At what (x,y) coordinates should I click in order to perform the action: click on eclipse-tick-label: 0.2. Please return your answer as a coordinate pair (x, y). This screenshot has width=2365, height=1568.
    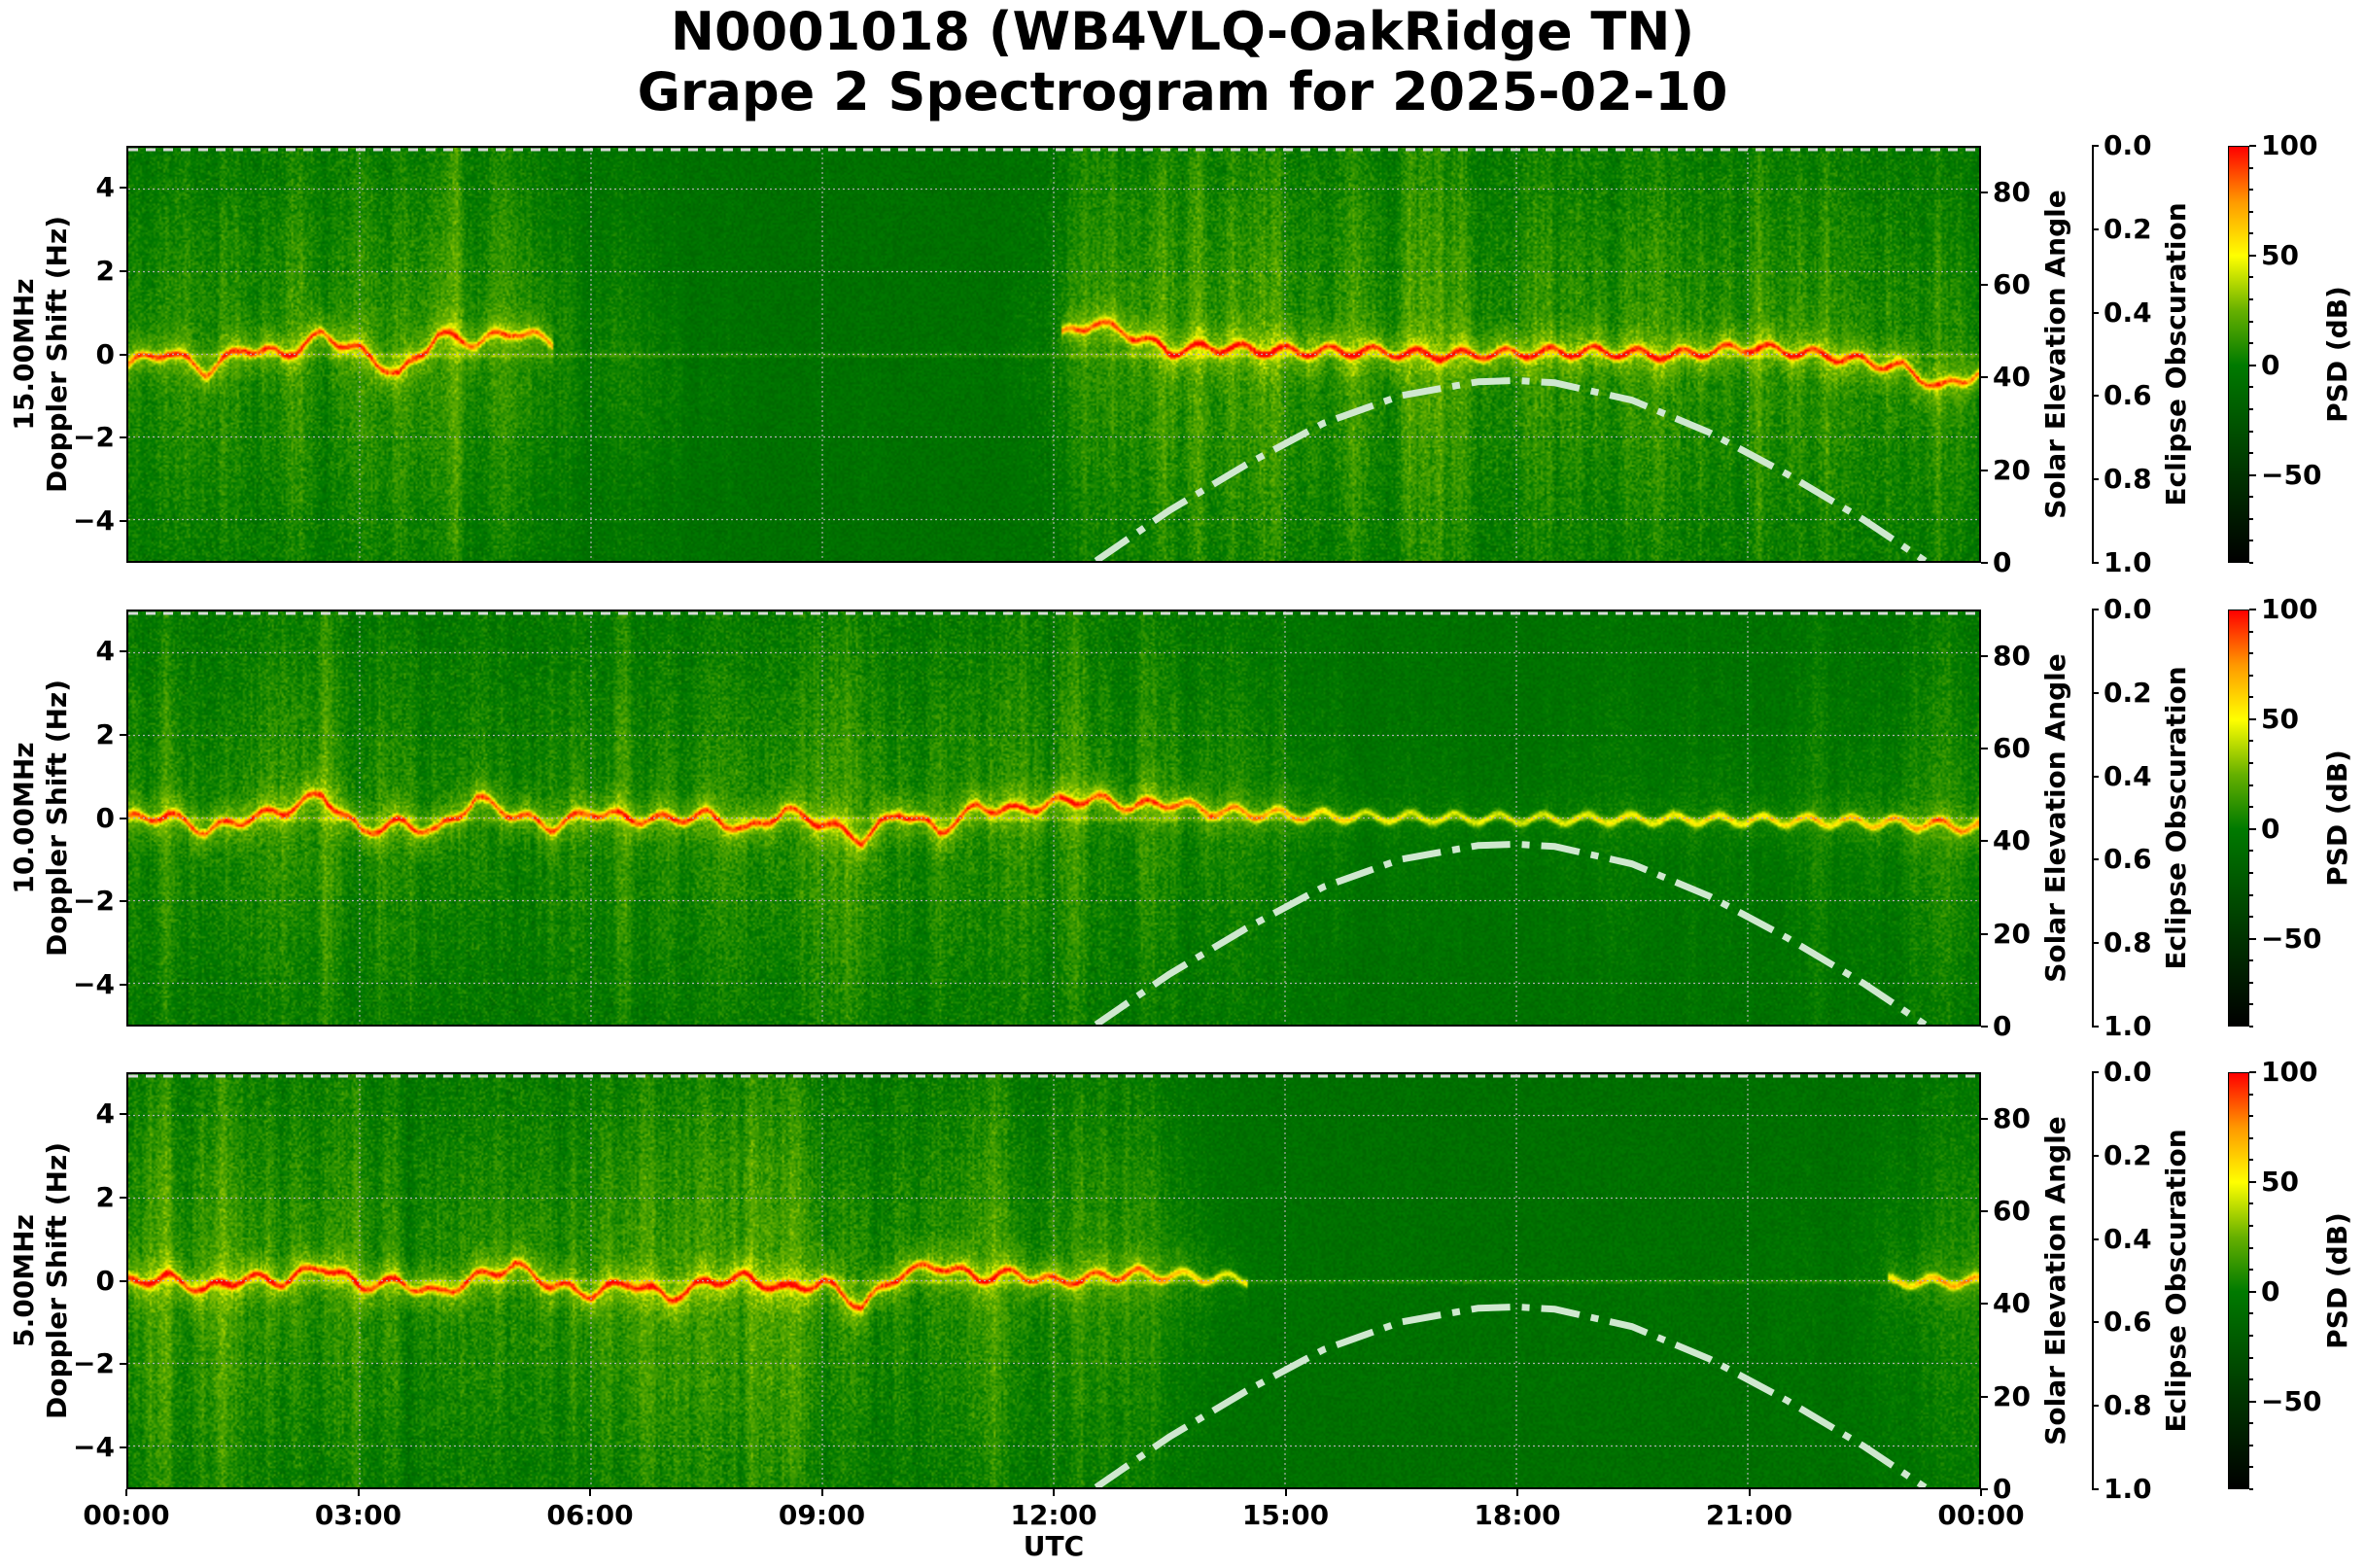
    Looking at the image, I should click on (2128, 228).